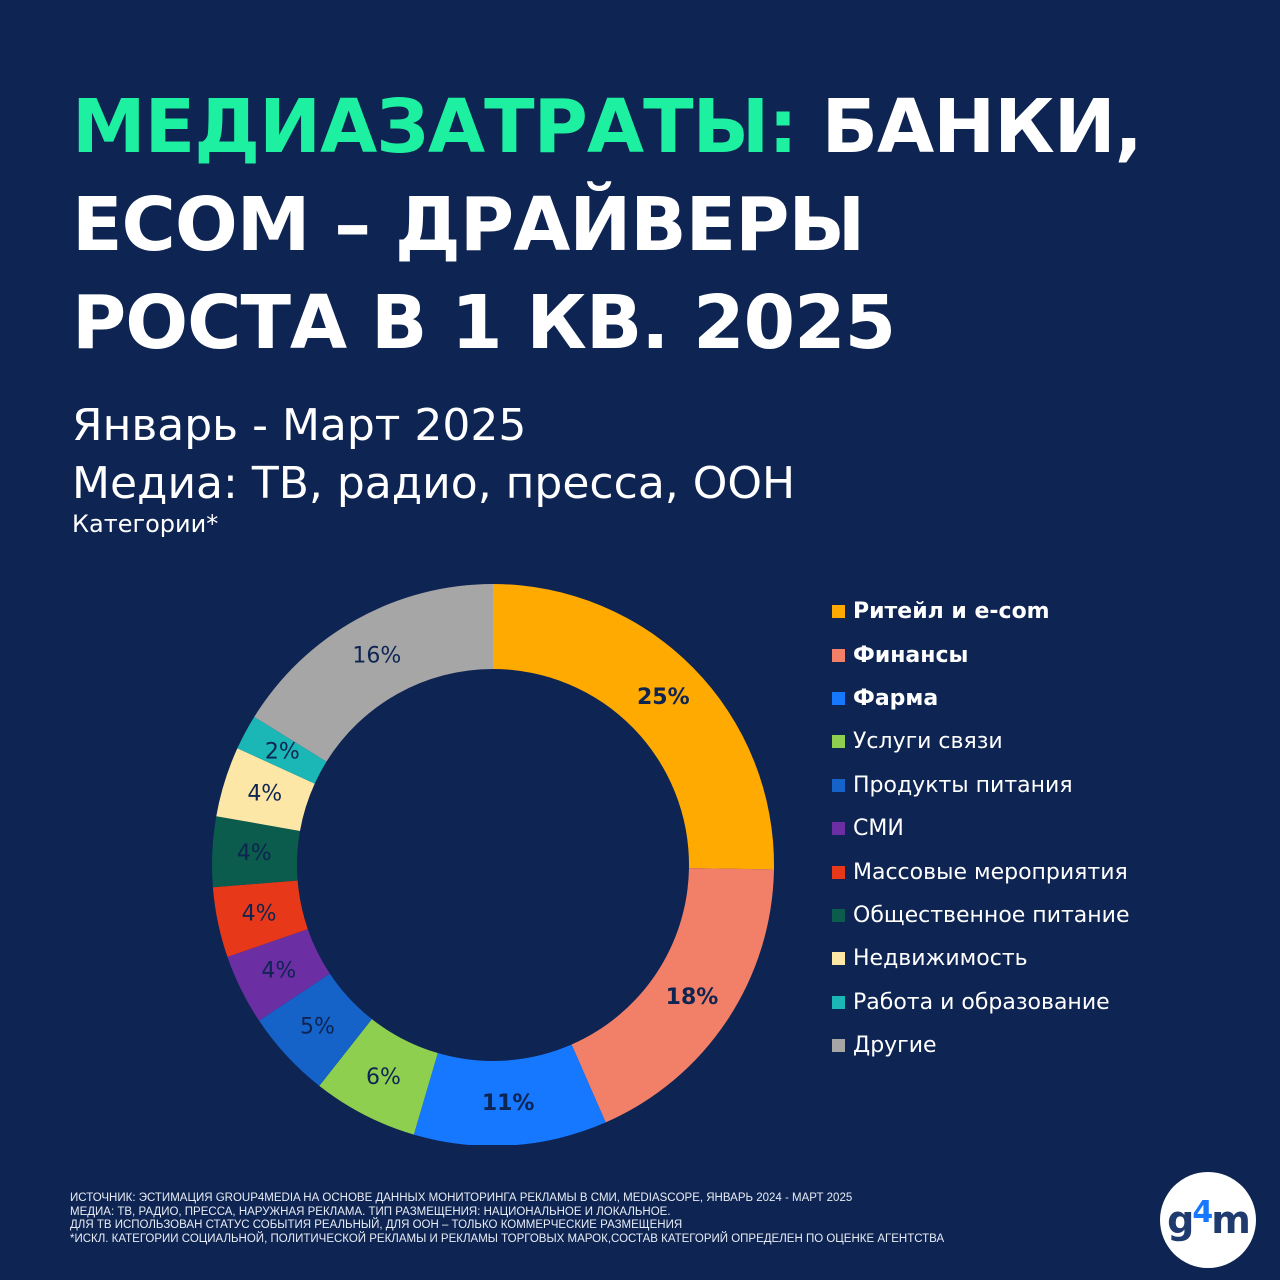 The height and width of the screenshot is (1280, 1280). I want to click on slice-label: 16%, so click(376, 656).